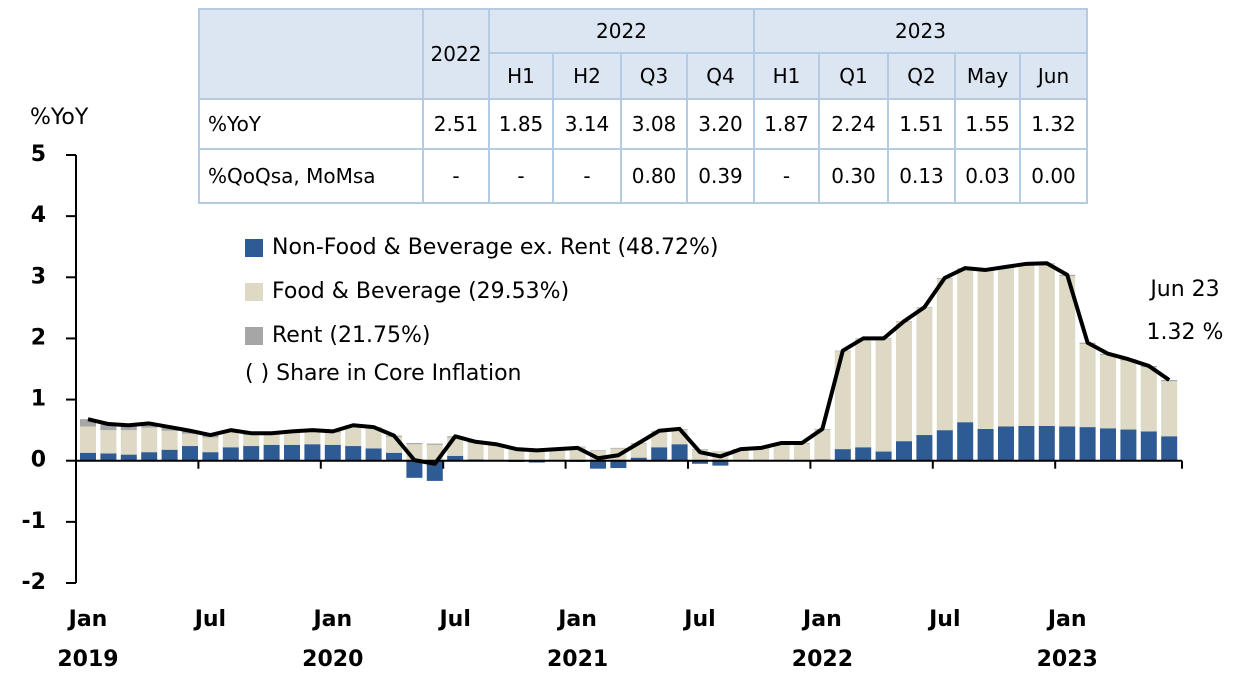 Image resolution: width=1242 pixels, height=673 pixels. What do you see at coordinates (38, 399) in the screenshot?
I see `y-tick-label: 1` at bounding box center [38, 399].